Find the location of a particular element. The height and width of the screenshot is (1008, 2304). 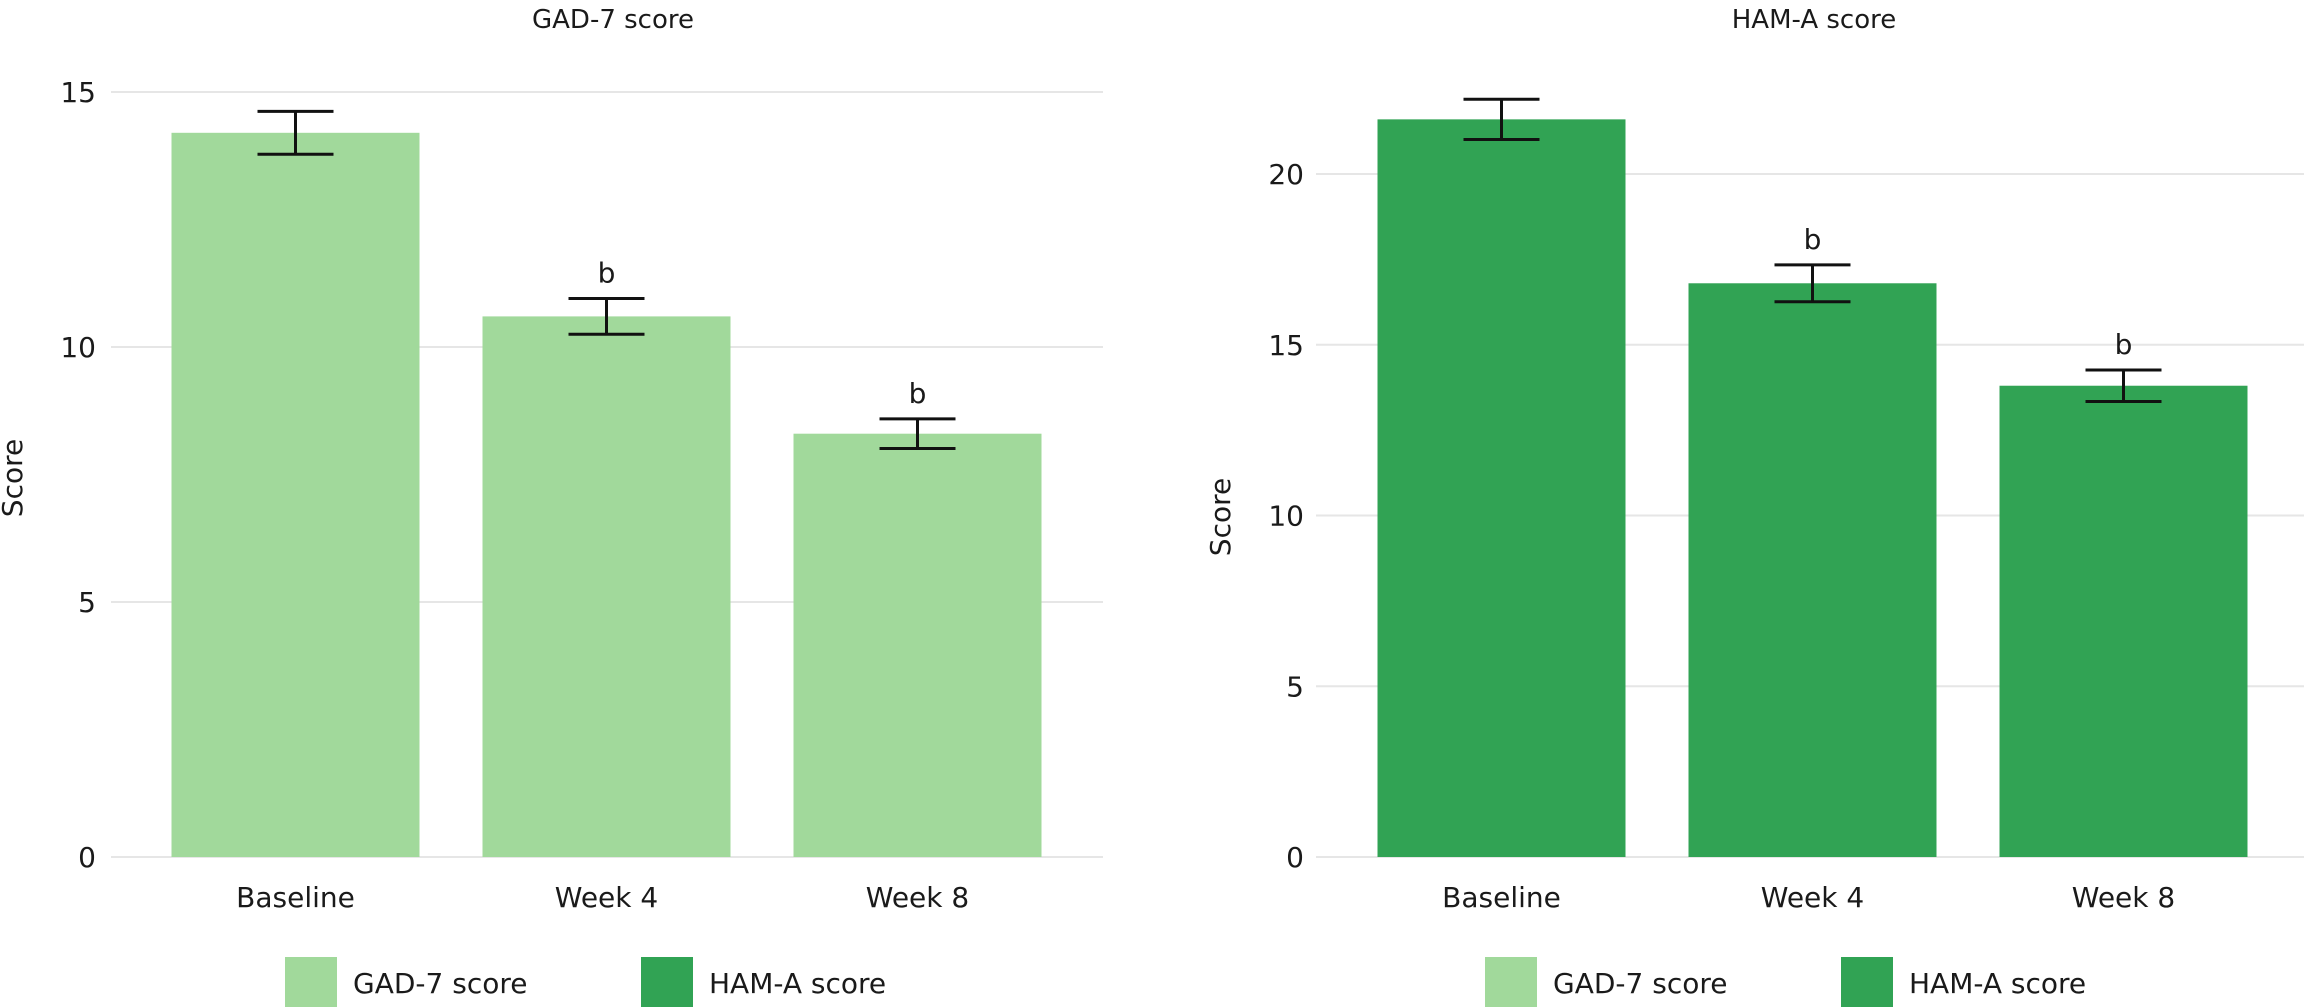

chart-title: GAD-7 score is located at coordinates (613, 20).